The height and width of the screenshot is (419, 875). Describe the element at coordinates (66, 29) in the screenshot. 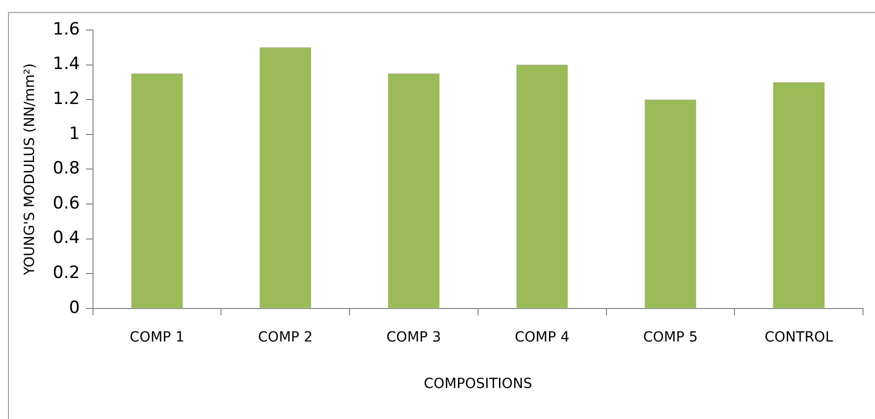

I see `y-tick-label: 1.6` at that location.